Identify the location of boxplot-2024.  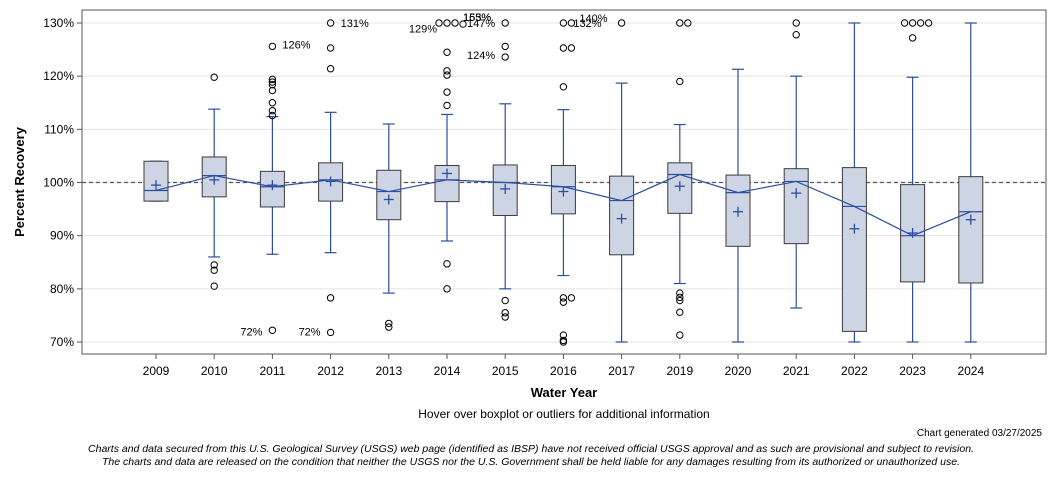
(971, 182).